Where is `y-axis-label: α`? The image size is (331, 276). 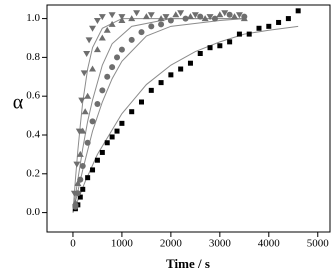 y-axis-label: α is located at coordinates (18, 103).